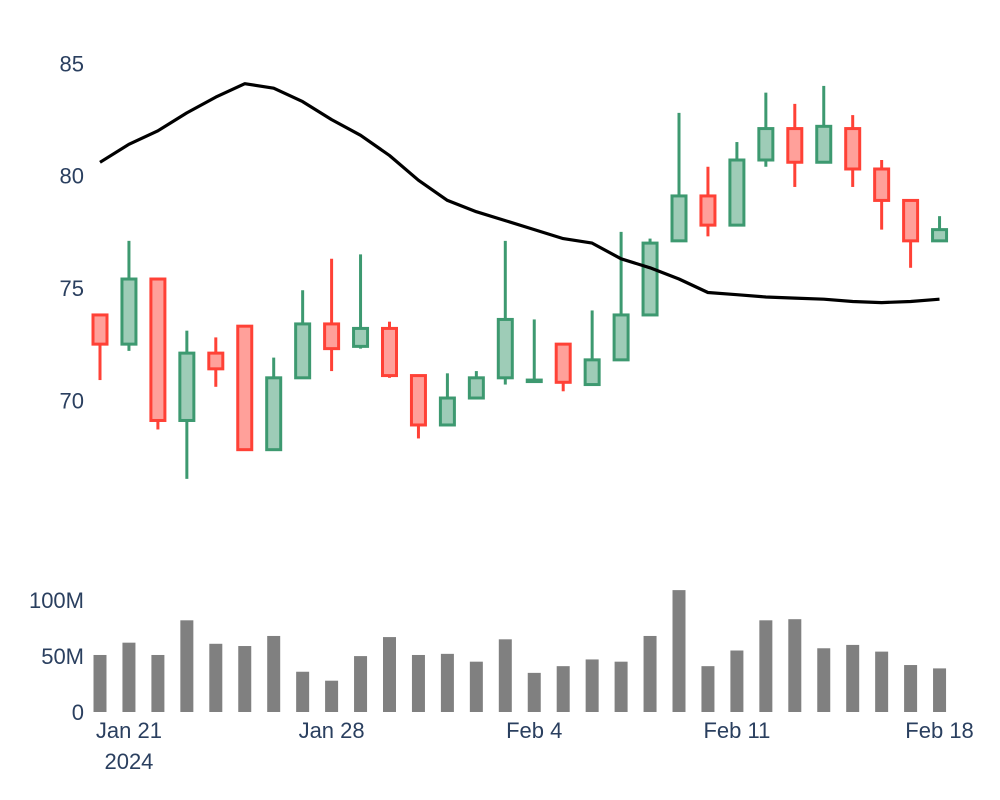 The image size is (1000, 800). What do you see at coordinates (72, 288) in the screenshot?
I see `price-tick-label: 75` at bounding box center [72, 288].